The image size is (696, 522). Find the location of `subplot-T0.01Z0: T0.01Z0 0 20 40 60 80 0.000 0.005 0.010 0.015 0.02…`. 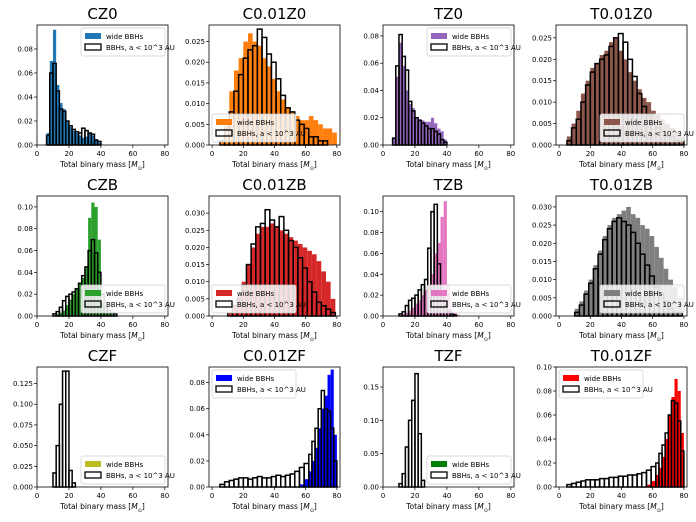

subplot-T0.01Z0: T0.01Z0 0 20 40 60 80 0.000 0.005 0.010 0.015 0.02… is located at coordinates (613, 88).